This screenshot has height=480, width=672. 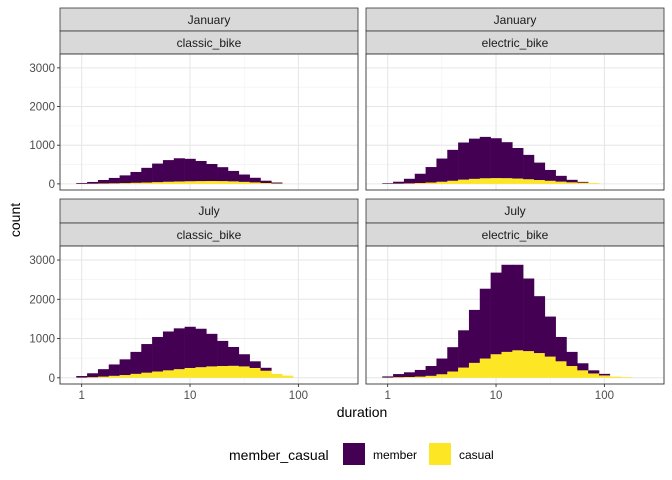 What do you see at coordinates (387, 396) in the screenshot?
I see `x-tick-label: 1` at bounding box center [387, 396].